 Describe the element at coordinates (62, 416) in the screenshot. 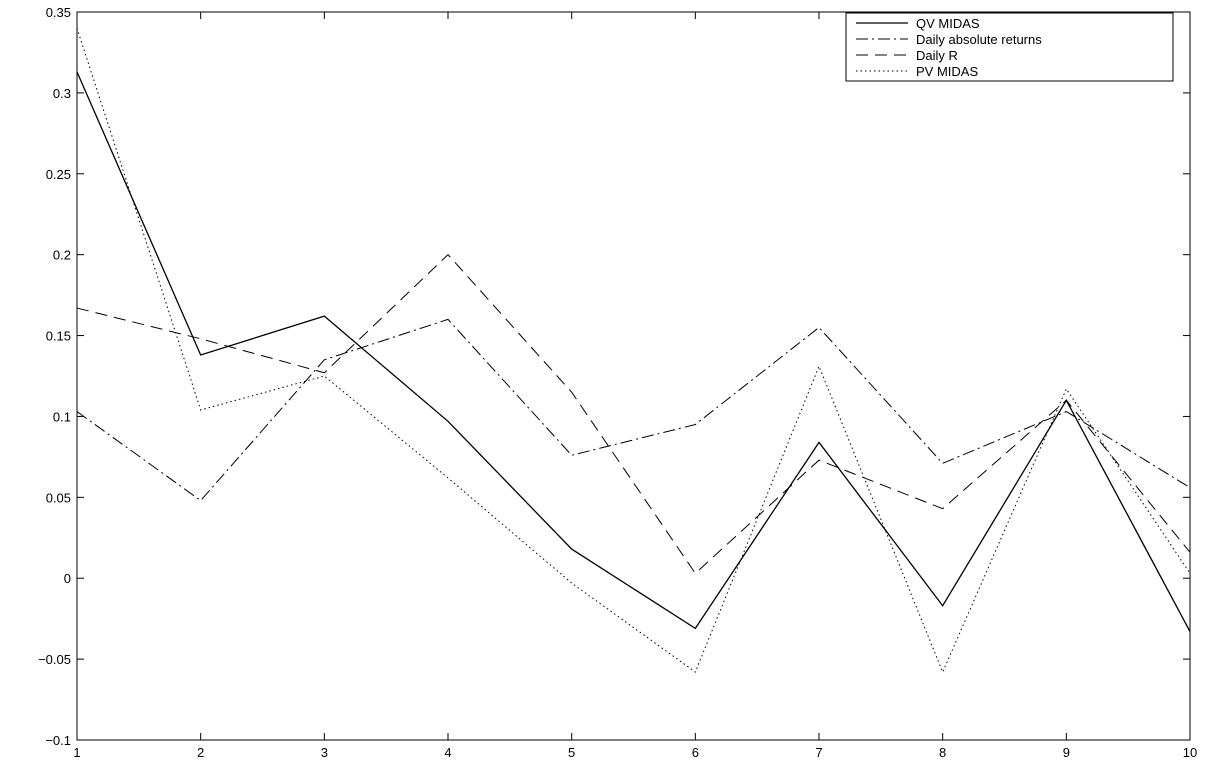

I see `y-tick-label: 0.1` at that location.